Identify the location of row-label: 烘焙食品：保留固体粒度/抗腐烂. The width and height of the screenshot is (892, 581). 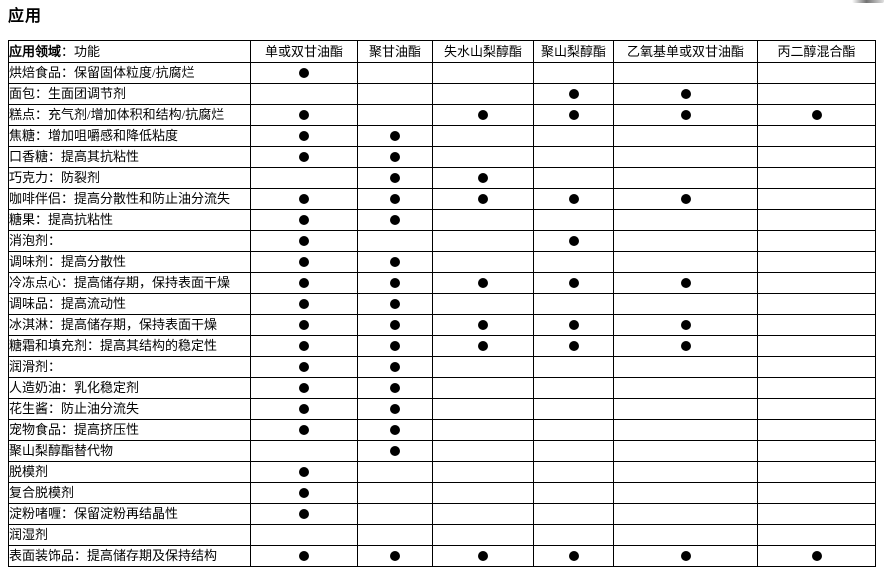
(129, 73).